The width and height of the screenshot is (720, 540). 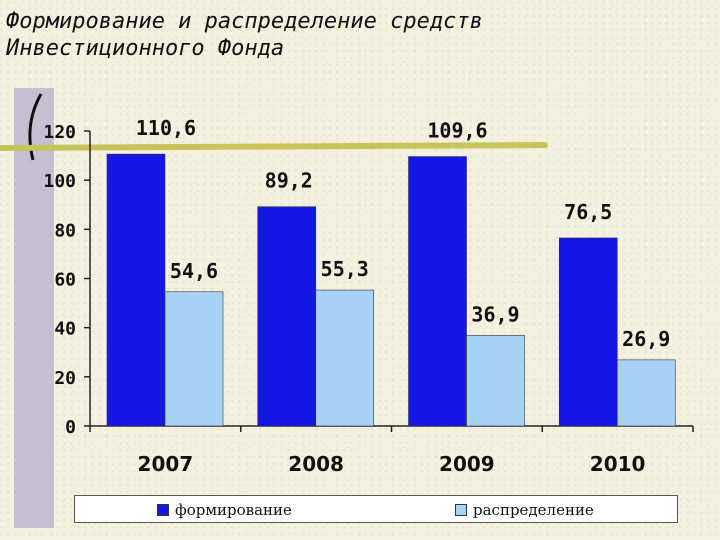 What do you see at coordinates (166, 464) in the screenshot?
I see `x-tick-label: 2007` at bounding box center [166, 464].